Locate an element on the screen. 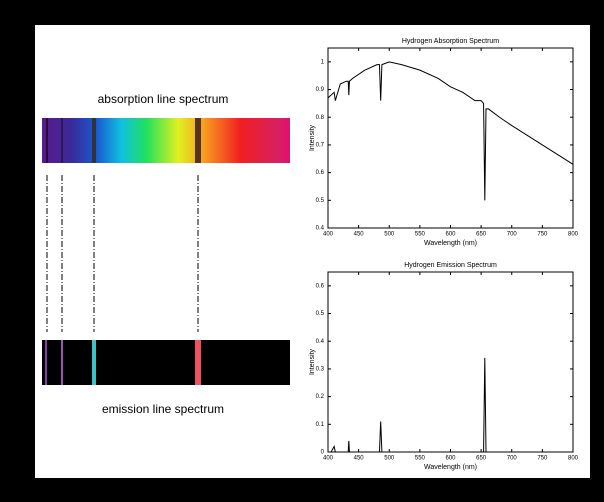 This screenshot has width=604, height=502. absorption-band is located at coordinates (166, 140).